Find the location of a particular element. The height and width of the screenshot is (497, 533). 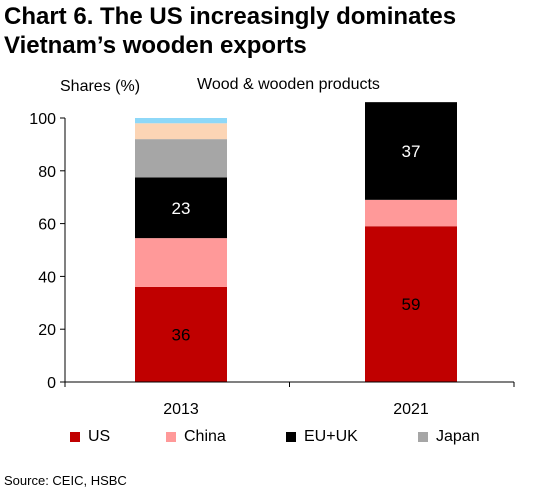

legend-label-japan: Japan is located at coordinates (458, 436).